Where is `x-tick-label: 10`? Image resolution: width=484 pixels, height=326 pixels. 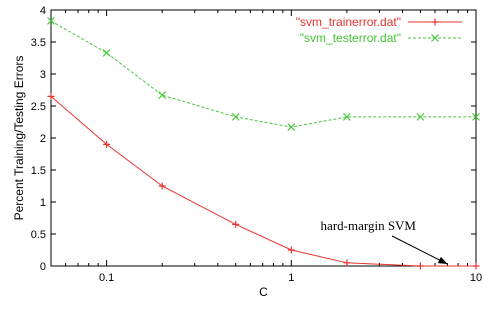
x-tick-label: 10 is located at coordinates (476, 278).